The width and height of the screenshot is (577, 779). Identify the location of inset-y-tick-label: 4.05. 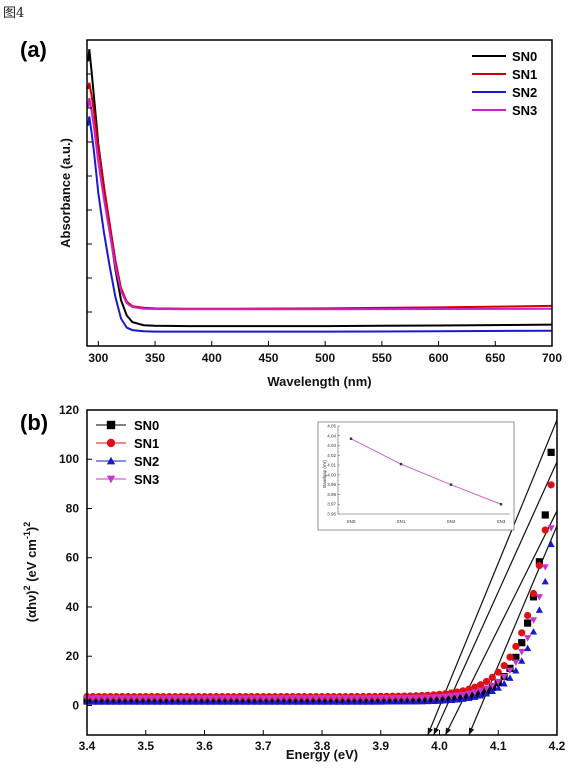
(331, 426).